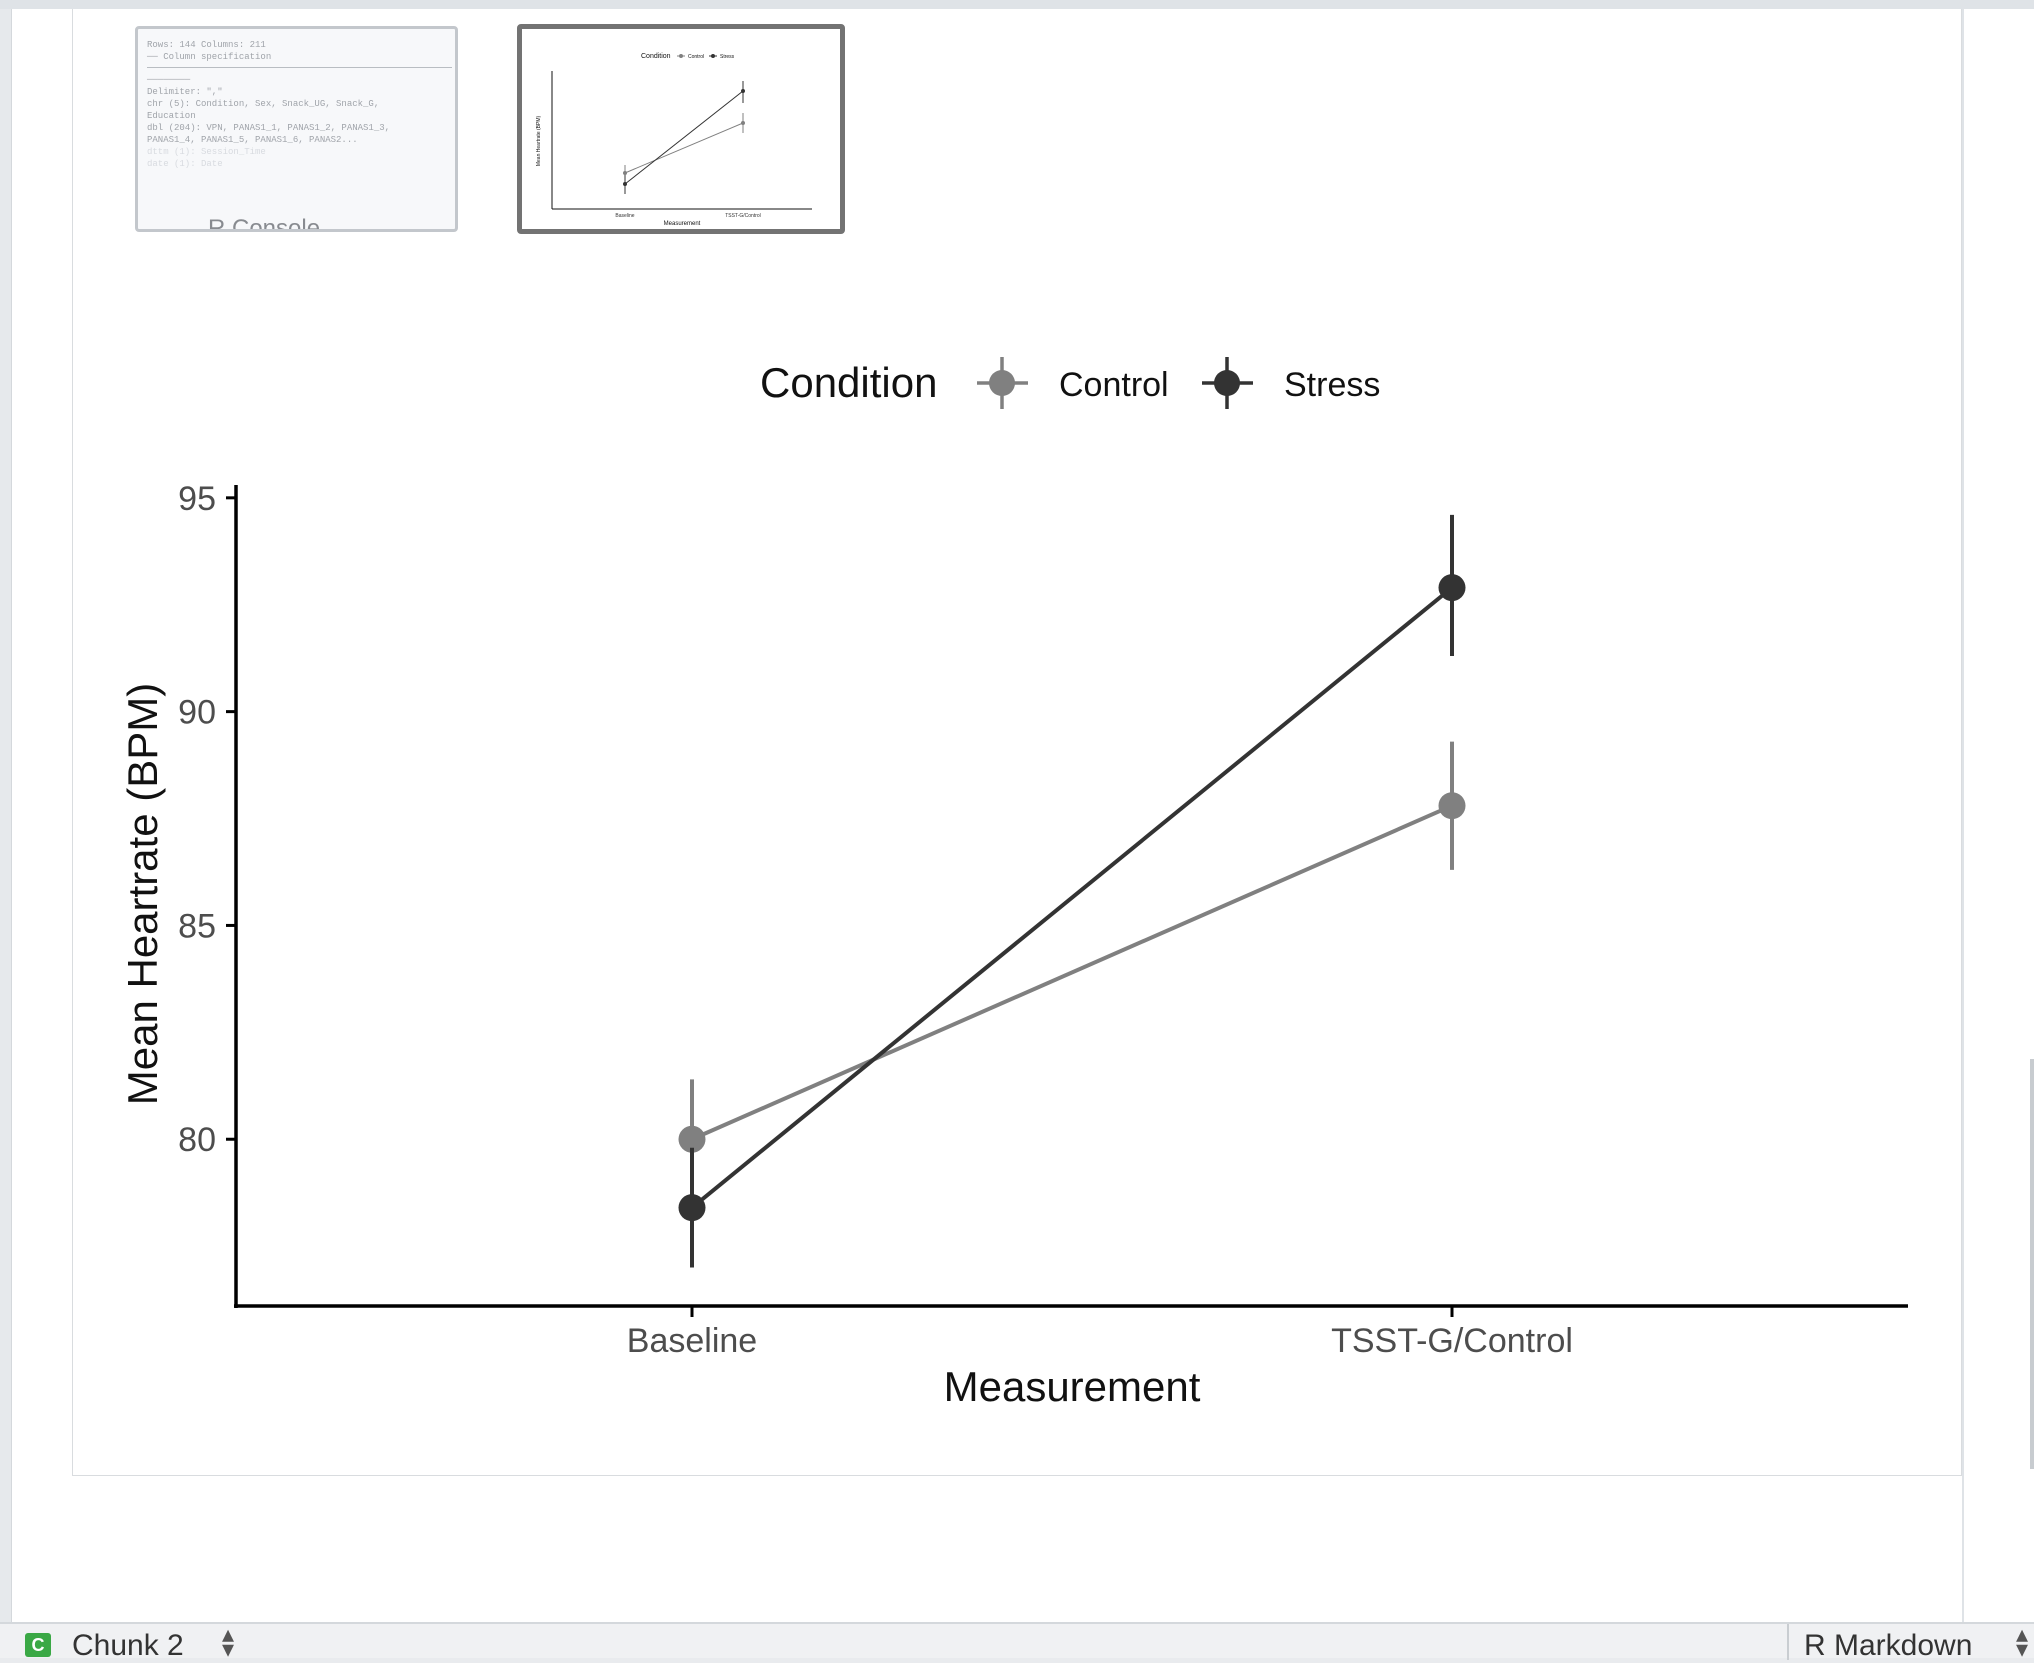  I want to click on plot-legend: Condition Control Stress, so click(1070, 383).